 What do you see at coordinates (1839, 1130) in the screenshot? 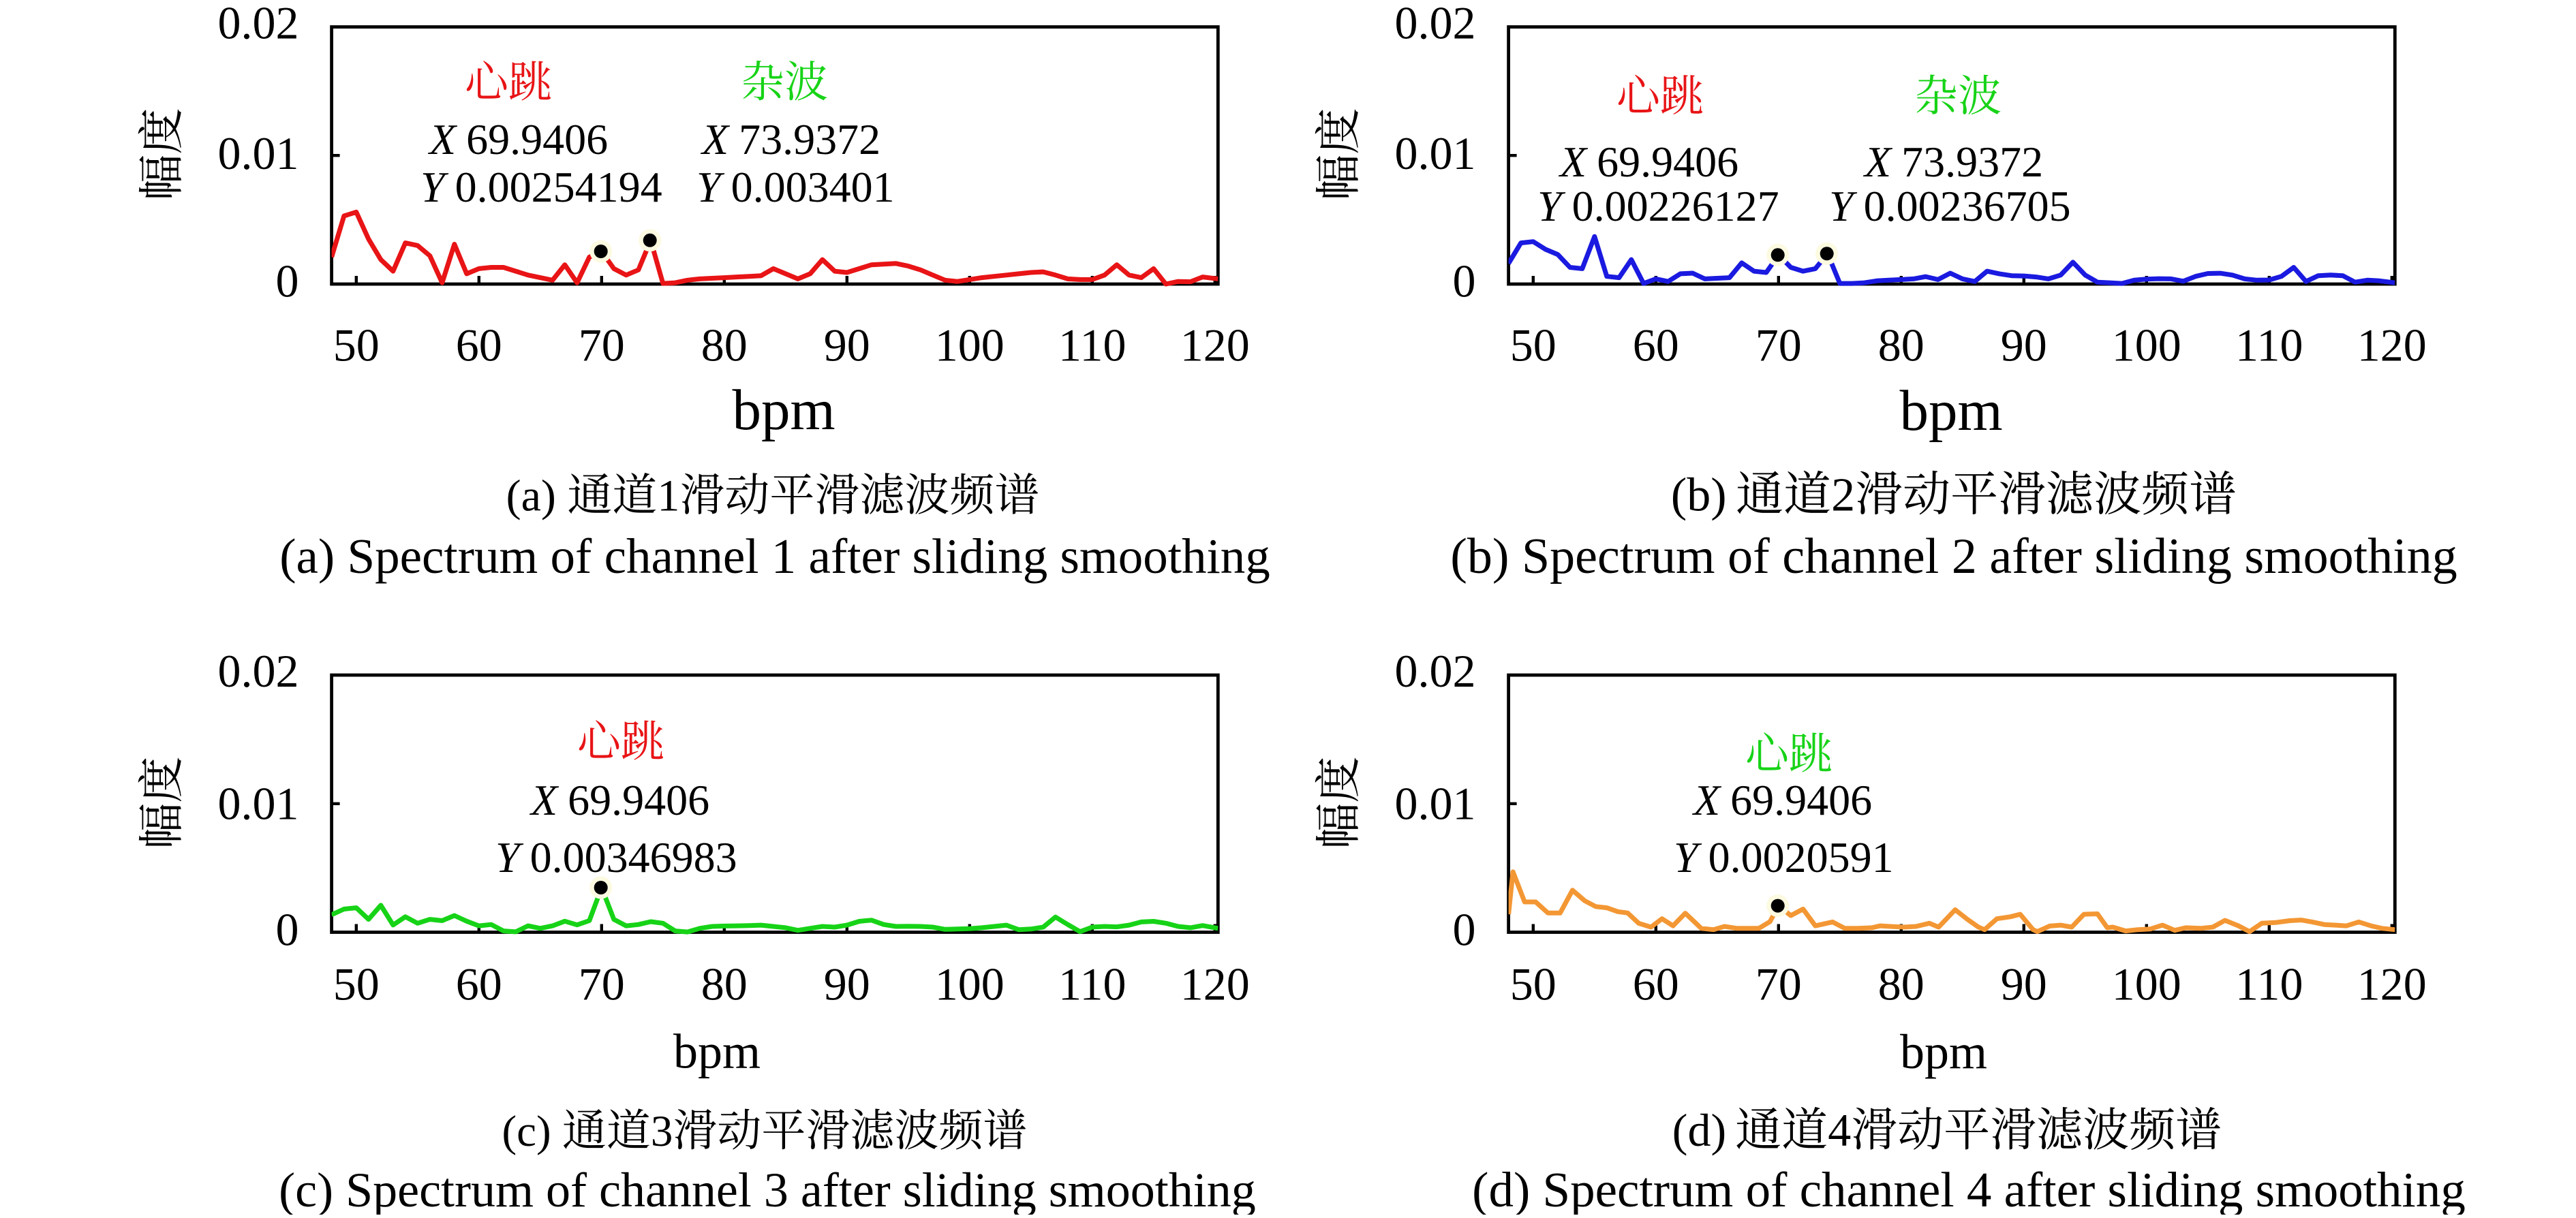
I see `svg-text: 4` at bounding box center [1839, 1130].